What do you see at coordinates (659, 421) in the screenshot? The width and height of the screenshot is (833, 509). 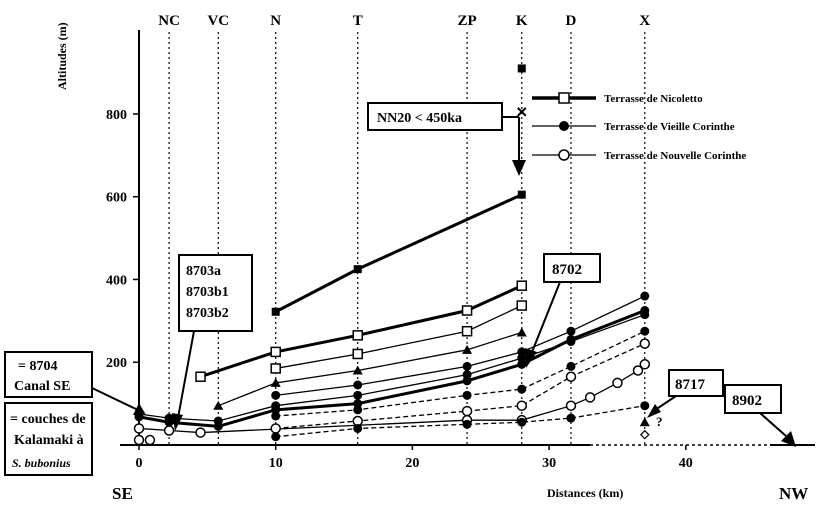 I see `question-mark: ?` at bounding box center [659, 421].